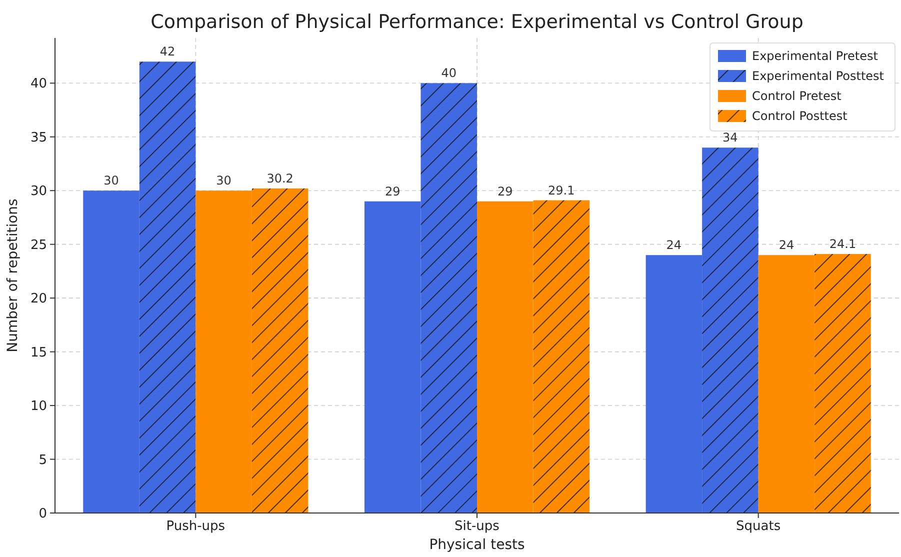 The image size is (901, 557). What do you see at coordinates (561, 190) in the screenshot?
I see `data-label: 29.1` at bounding box center [561, 190].